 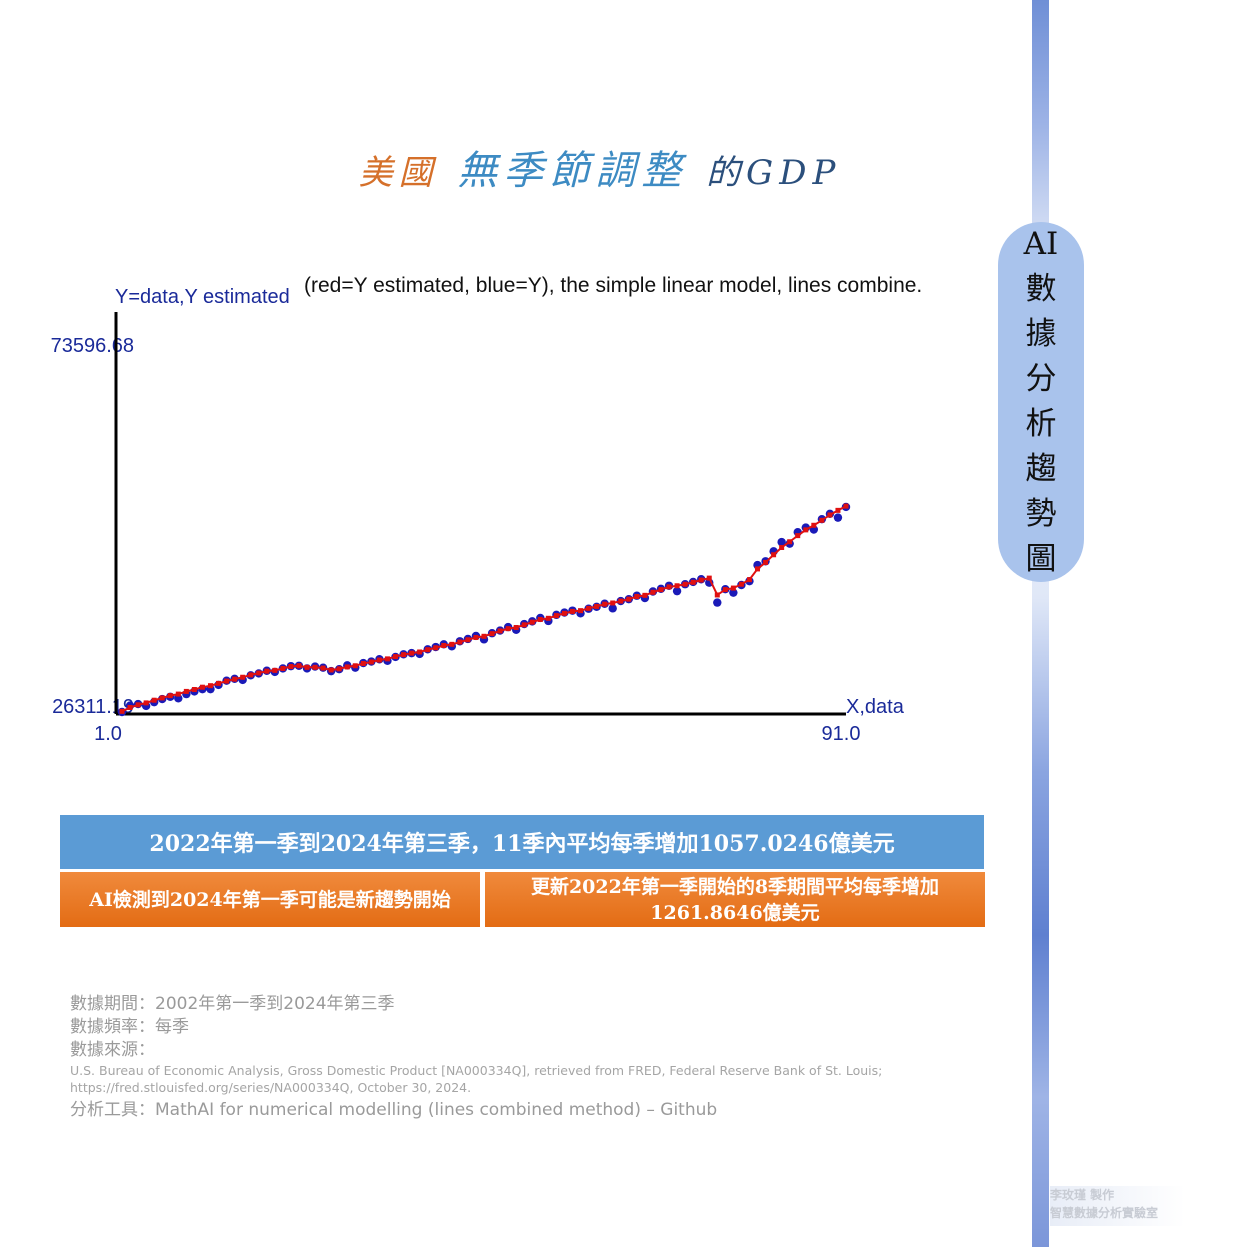 I want to click on data-period: 數據期間：2002年第一季到2024年第三季, so click(x=232, y=1004).